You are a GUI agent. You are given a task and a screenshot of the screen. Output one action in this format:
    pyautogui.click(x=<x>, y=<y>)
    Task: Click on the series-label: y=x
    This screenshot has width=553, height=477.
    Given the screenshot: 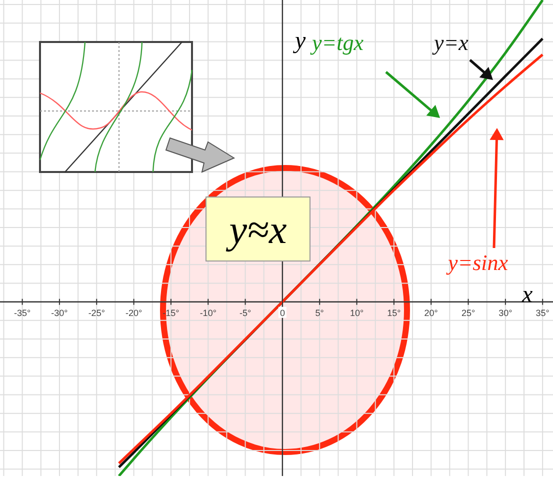 What is the action you would take?
    pyautogui.click(x=450, y=42)
    